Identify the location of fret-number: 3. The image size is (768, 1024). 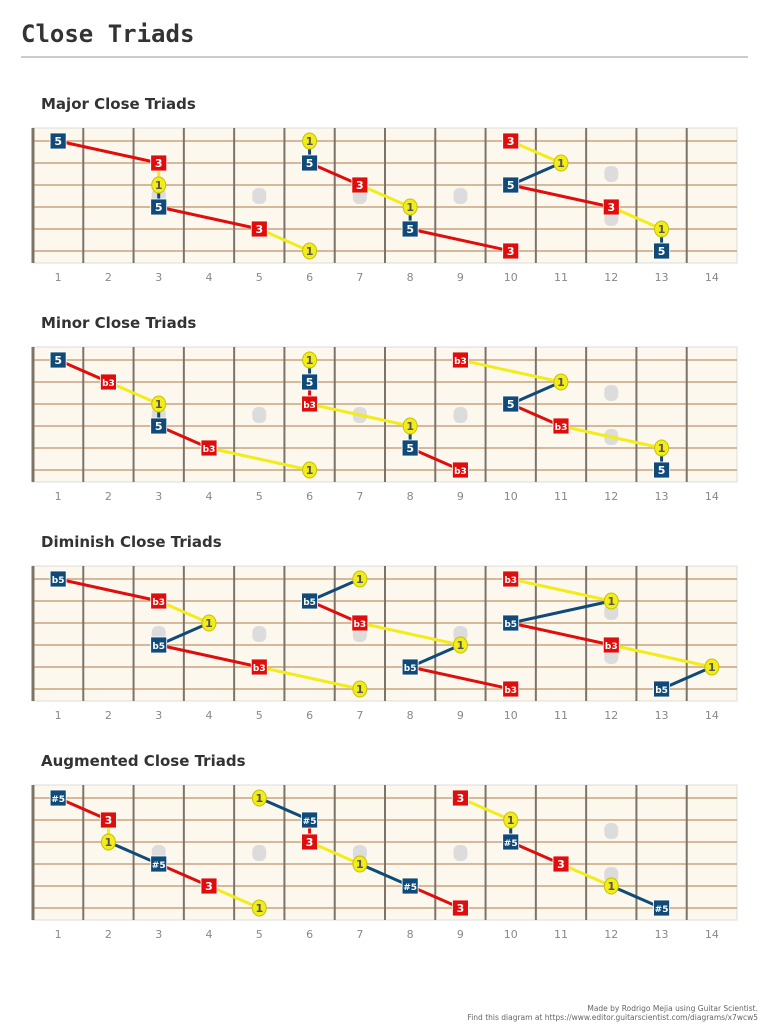
(158, 496).